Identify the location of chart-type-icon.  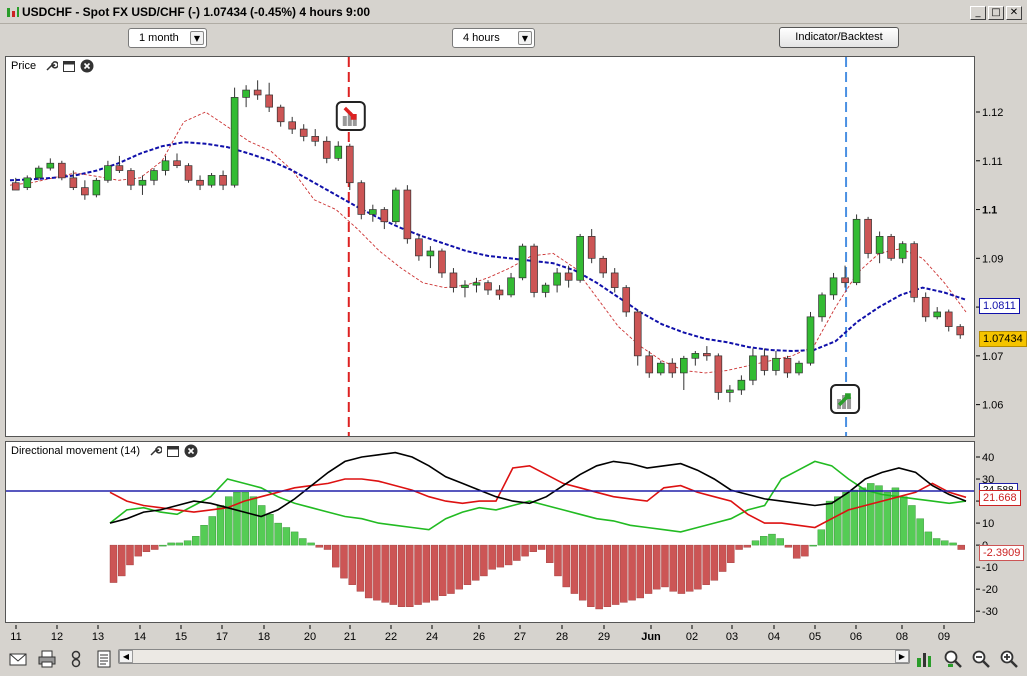
(924, 659).